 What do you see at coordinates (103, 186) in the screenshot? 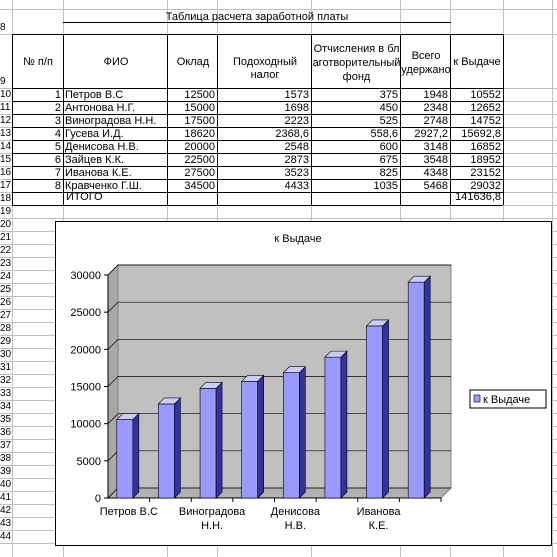
I see `cell-name: Кравченко Г.Ш.` at bounding box center [103, 186].